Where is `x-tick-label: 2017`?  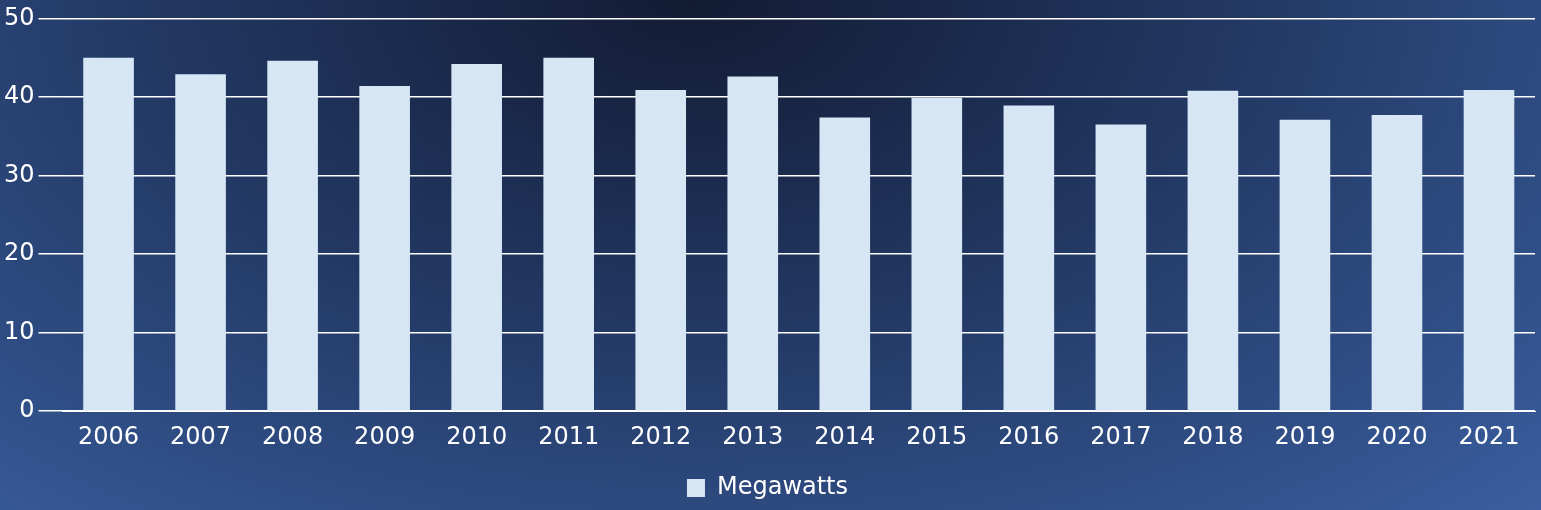
x-tick-label: 2017 is located at coordinates (1121, 435).